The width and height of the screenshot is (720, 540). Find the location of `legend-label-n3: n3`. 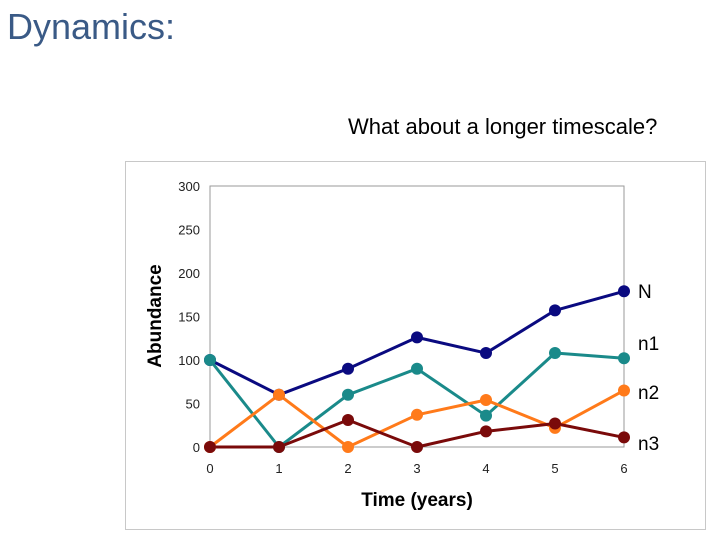

legend-label-n3: n3 is located at coordinates (648, 444).